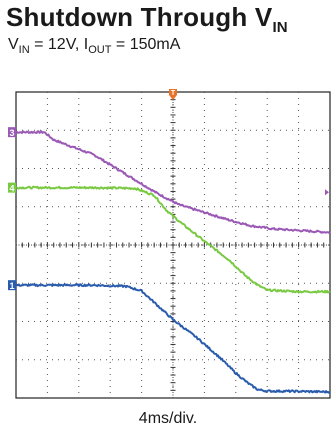  I want to click on channel-marker-label: 1, so click(11, 286).